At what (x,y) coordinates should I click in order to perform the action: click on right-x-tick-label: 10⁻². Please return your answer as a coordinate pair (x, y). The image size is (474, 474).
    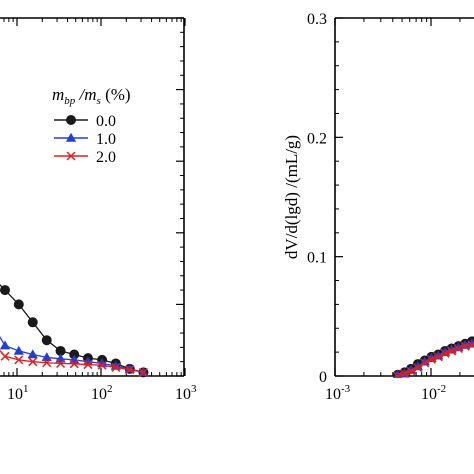
    Looking at the image, I should click on (433, 393).